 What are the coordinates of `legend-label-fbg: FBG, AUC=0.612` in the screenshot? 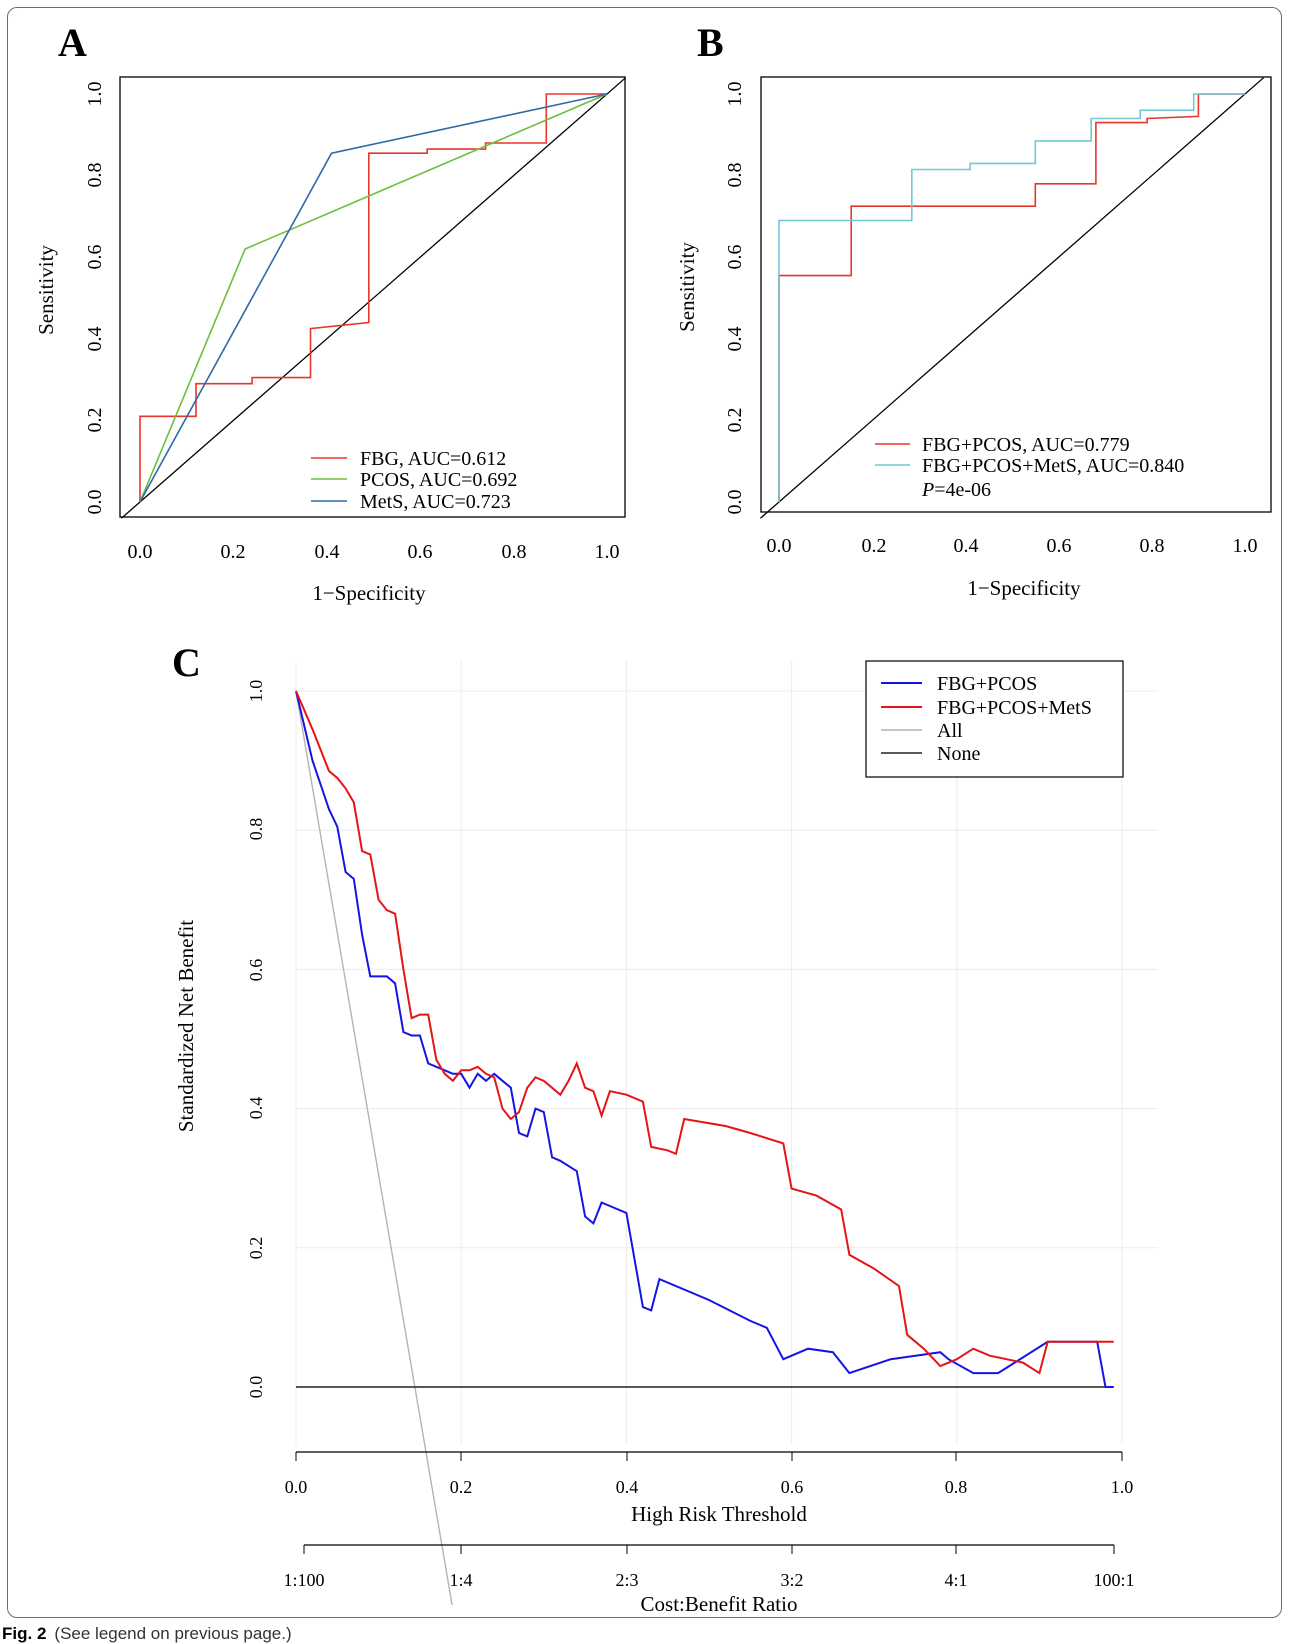 It's located at (433, 459).